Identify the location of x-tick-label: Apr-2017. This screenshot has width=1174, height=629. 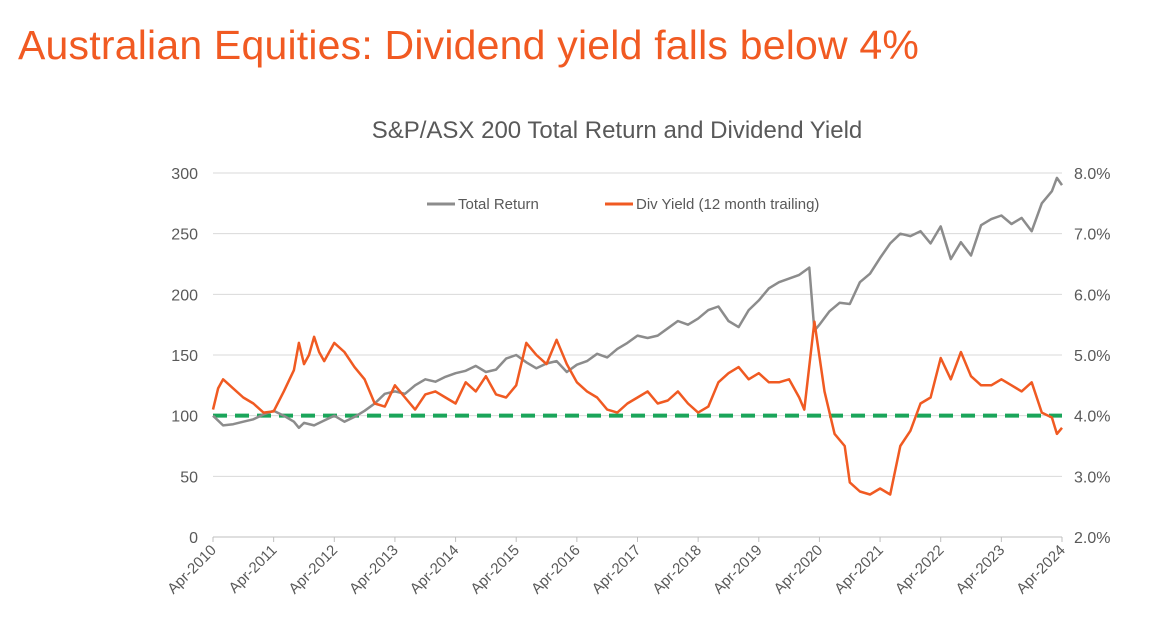
(617, 570).